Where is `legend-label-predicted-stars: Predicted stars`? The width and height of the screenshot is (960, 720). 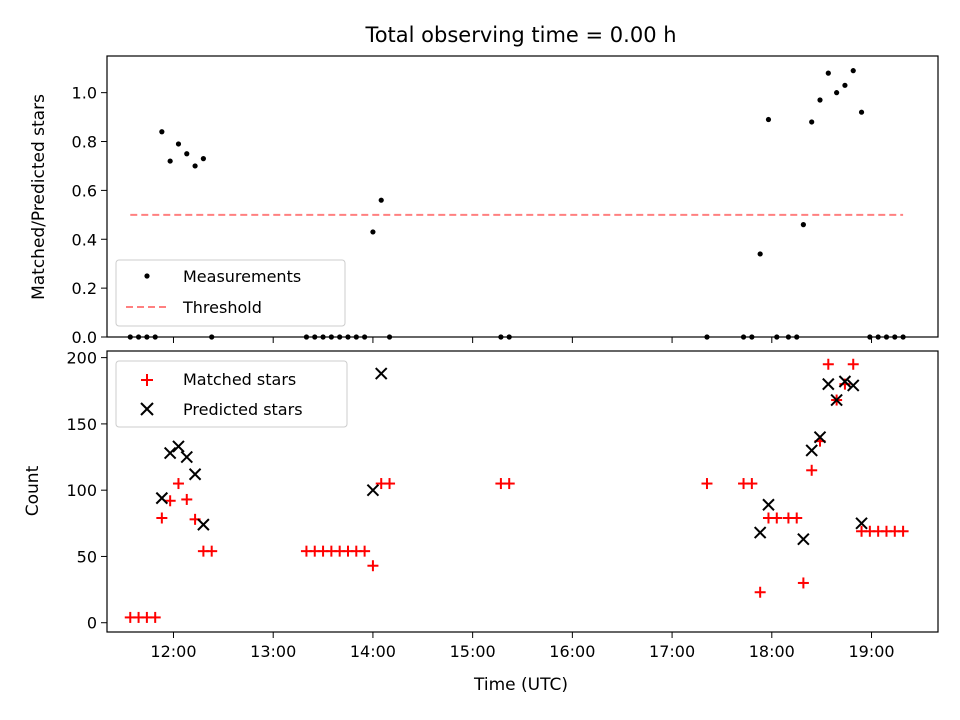 legend-label-predicted-stars: Predicted stars is located at coordinates (243, 409).